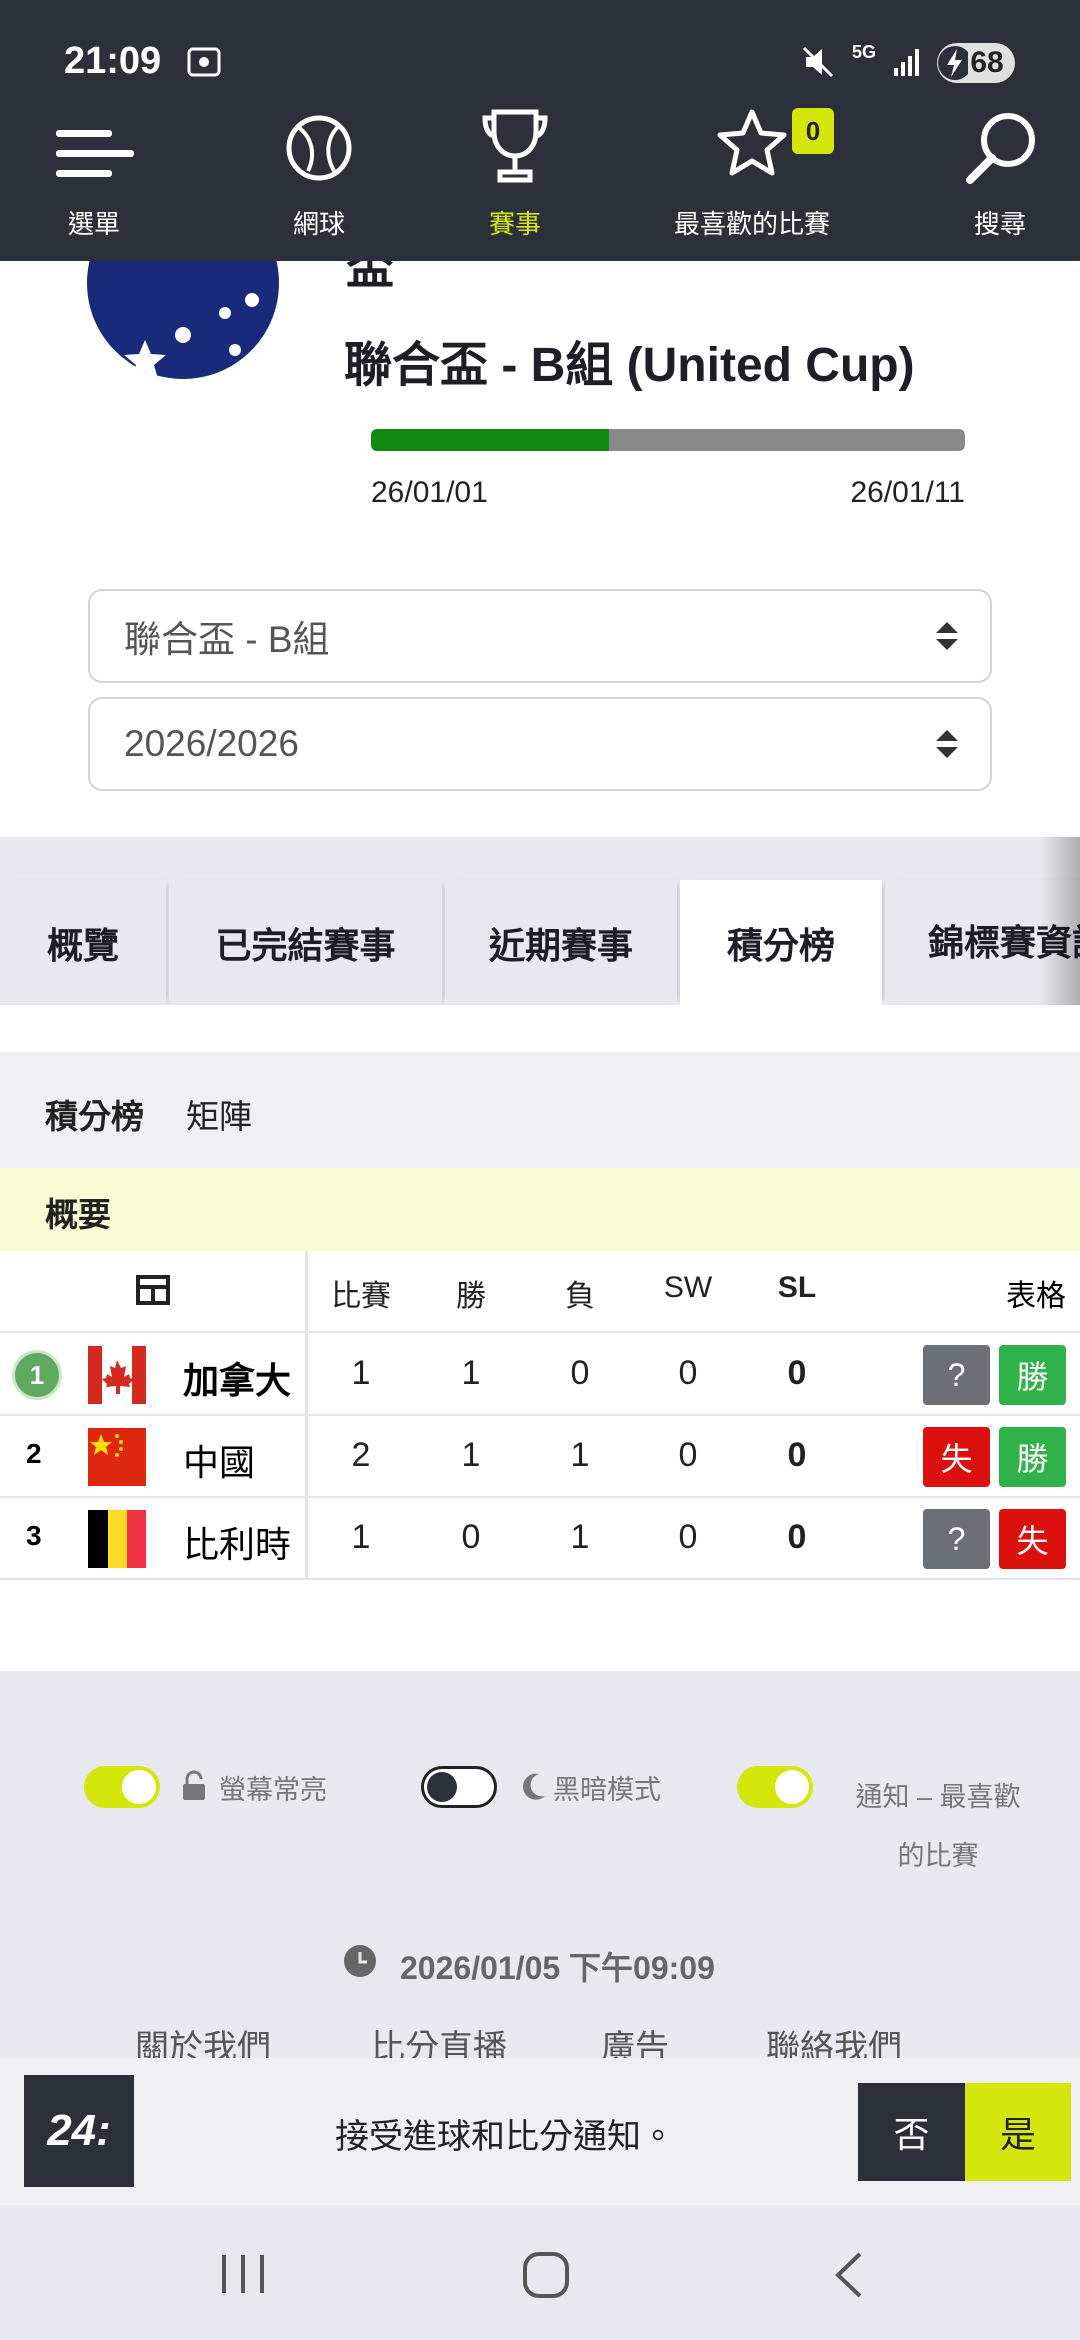  Describe the element at coordinates (490, 440) in the screenshot. I see `progress-fill` at that location.